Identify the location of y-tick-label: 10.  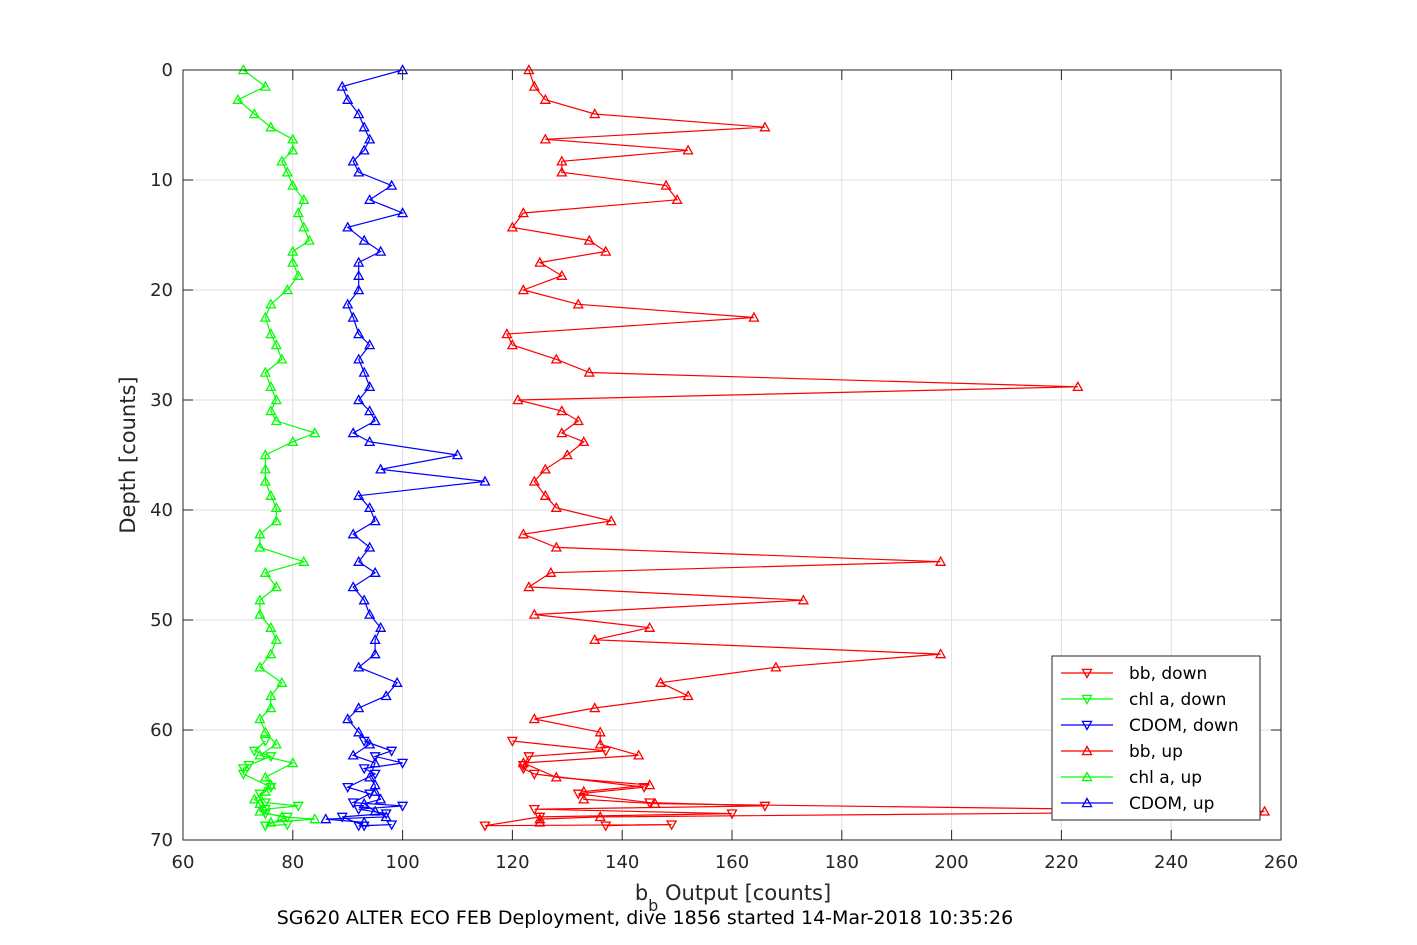
(161, 180).